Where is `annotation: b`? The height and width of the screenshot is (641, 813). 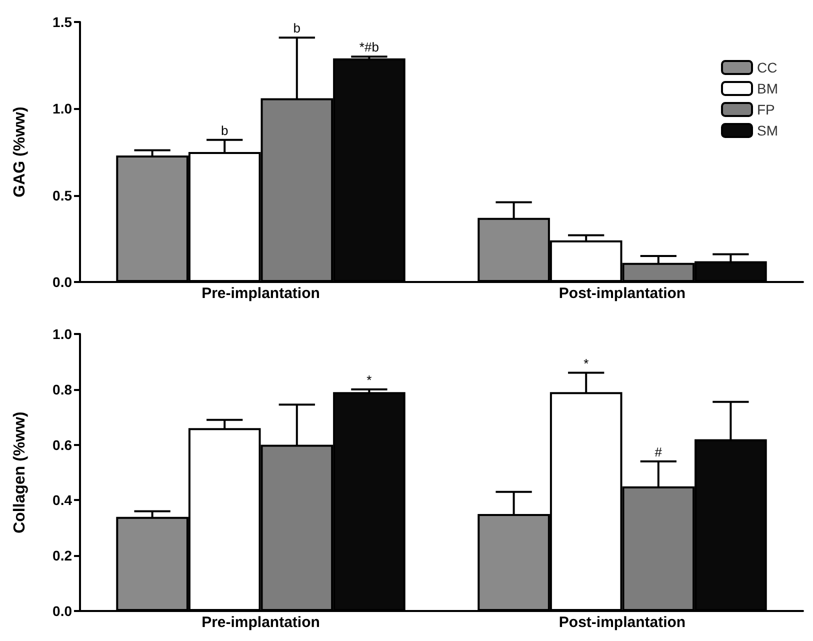 annotation: b is located at coordinates (297, 28).